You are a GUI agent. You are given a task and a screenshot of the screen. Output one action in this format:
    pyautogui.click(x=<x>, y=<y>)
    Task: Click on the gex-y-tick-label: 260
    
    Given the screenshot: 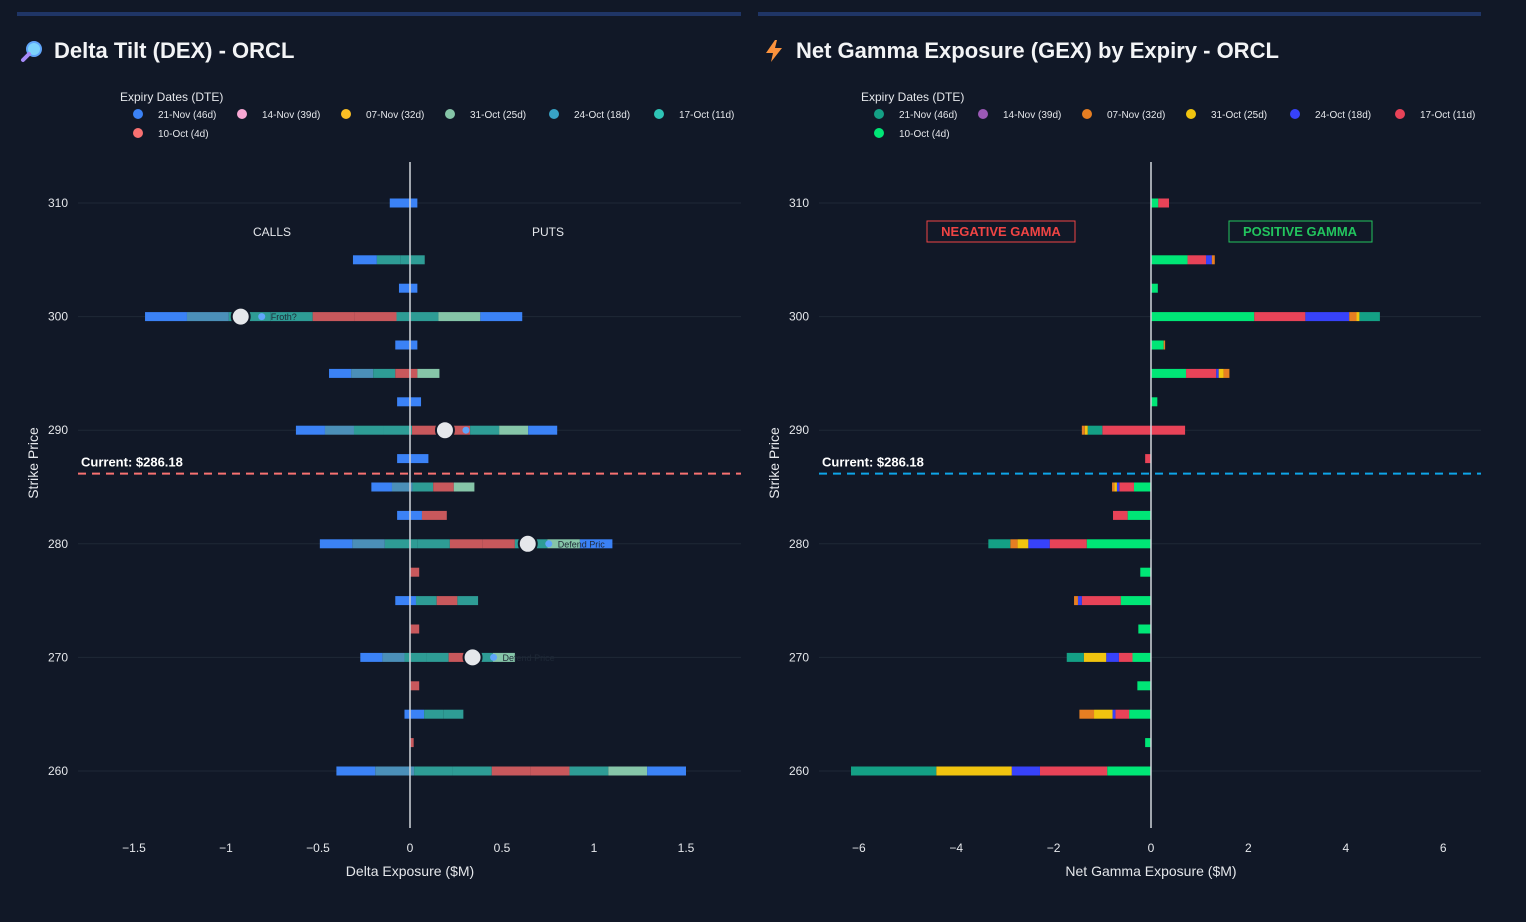 What is the action you would take?
    pyautogui.click(x=799, y=771)
    